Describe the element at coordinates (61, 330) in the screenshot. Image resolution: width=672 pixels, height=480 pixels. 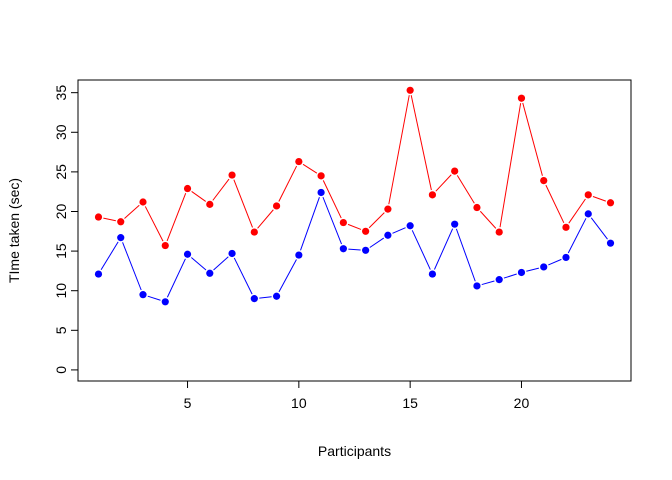
I see `y-tick-label: 5` at that location.